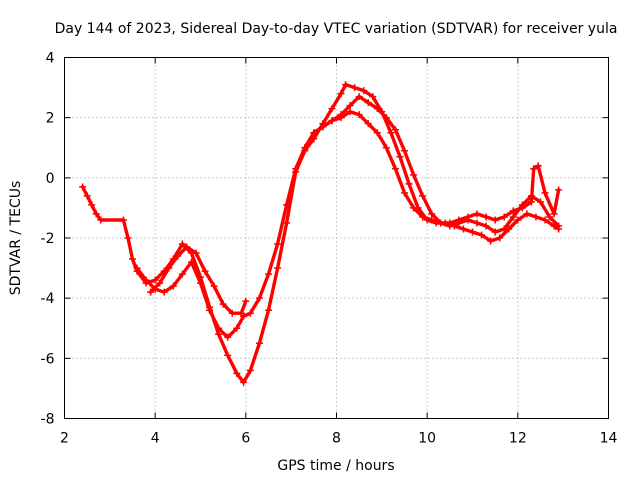  I want to click on x-tick-label: 10, so click(427, 439).